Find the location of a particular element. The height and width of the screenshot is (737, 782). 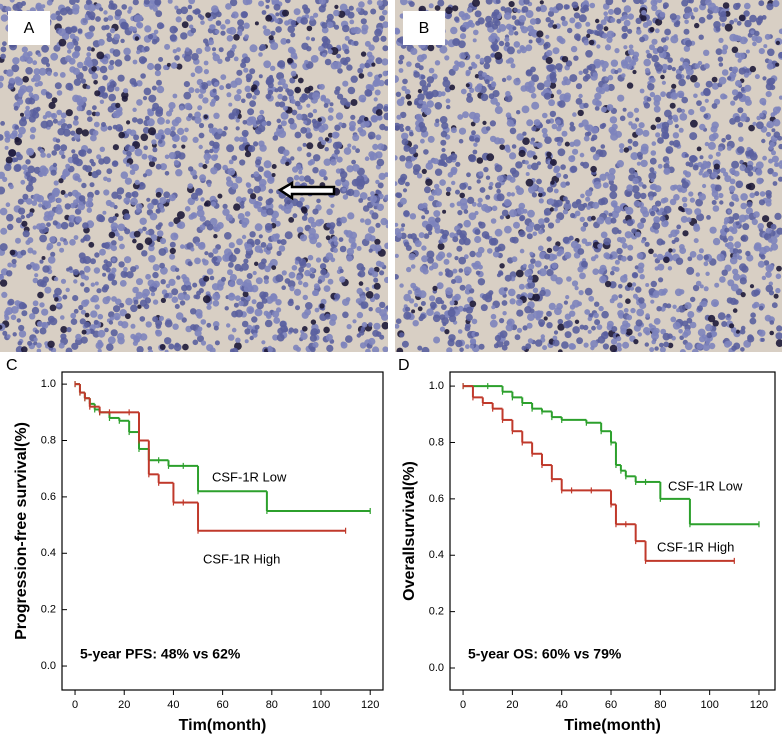

x-tick-label: 20 is located at coordinates (512, 705).